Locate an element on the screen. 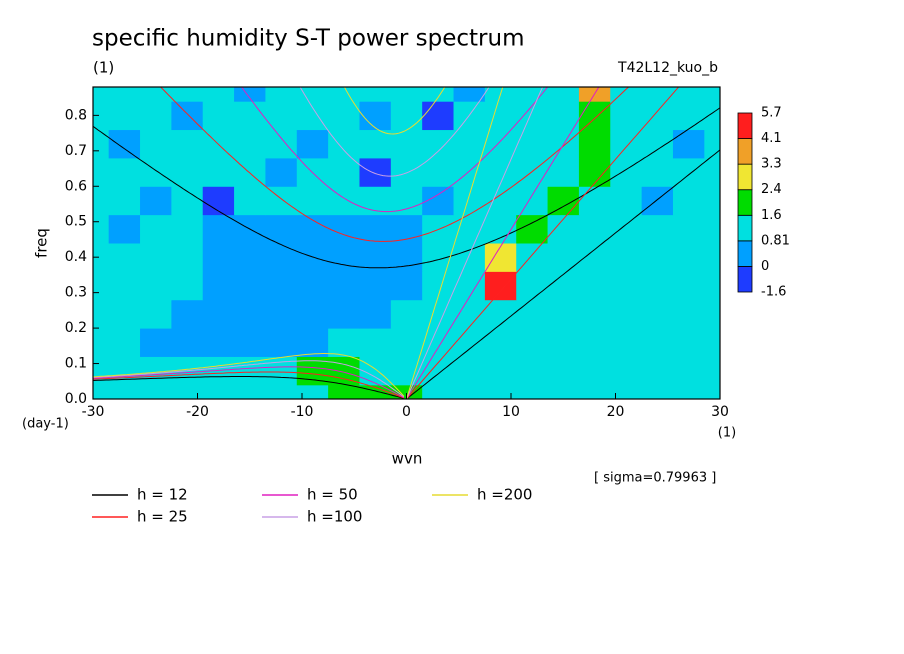 Image resolution: width=904 pixels, height=654 pixels. run-label: T42L12_kuo_b is located at coordinates (667, 68).